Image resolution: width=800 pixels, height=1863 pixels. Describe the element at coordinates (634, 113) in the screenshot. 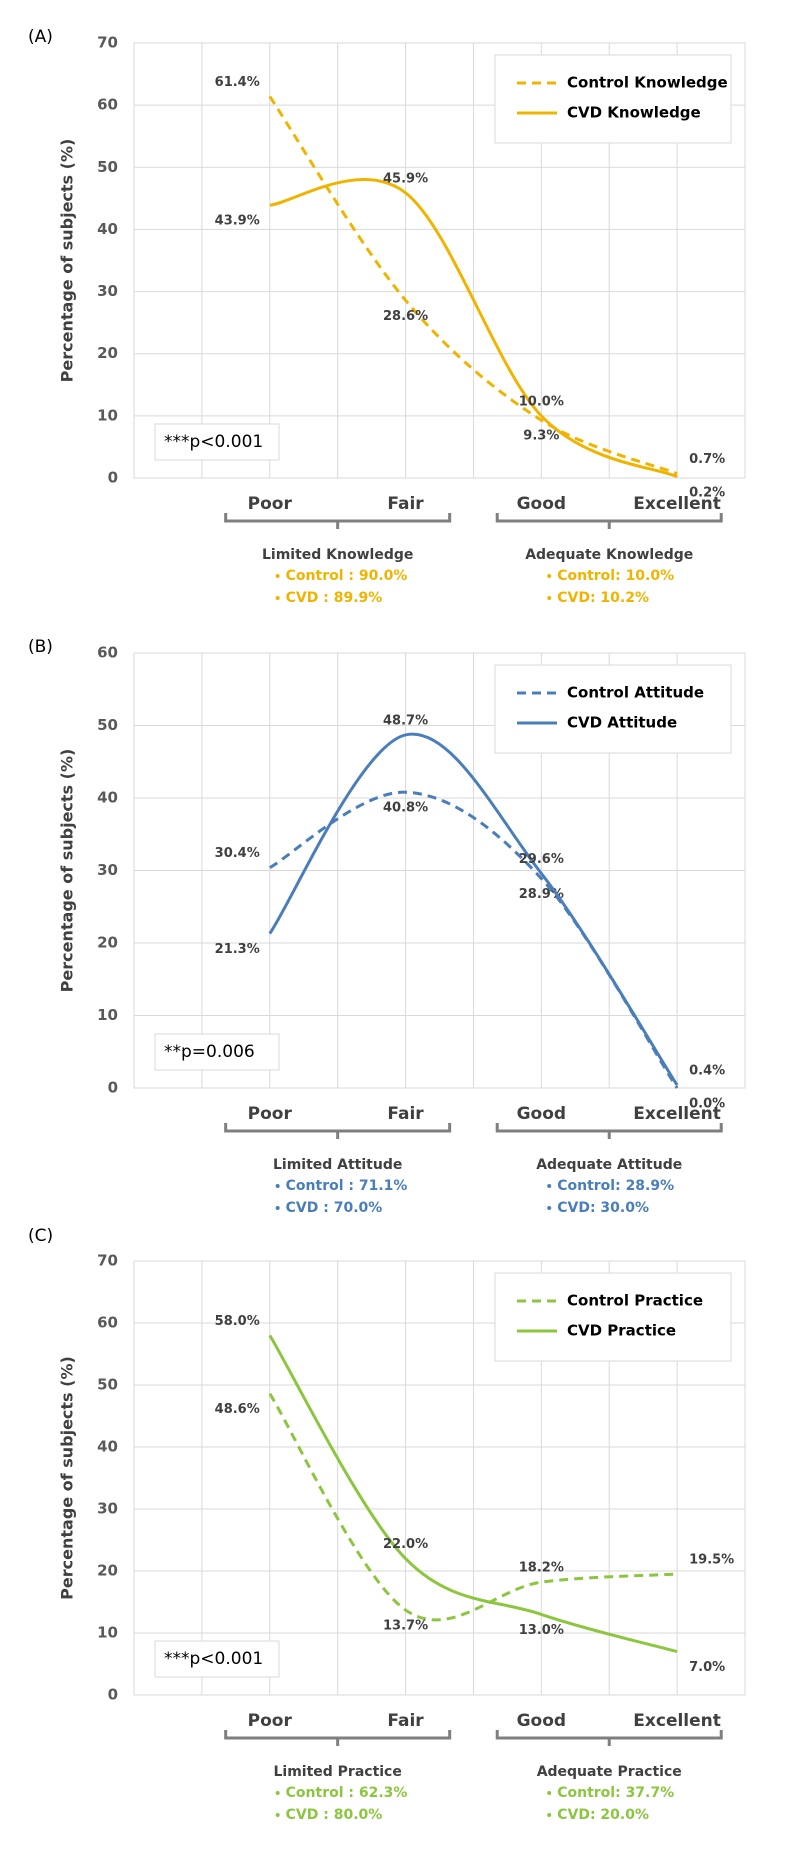

I see `legend-label: CVD Knowledge` at that location.